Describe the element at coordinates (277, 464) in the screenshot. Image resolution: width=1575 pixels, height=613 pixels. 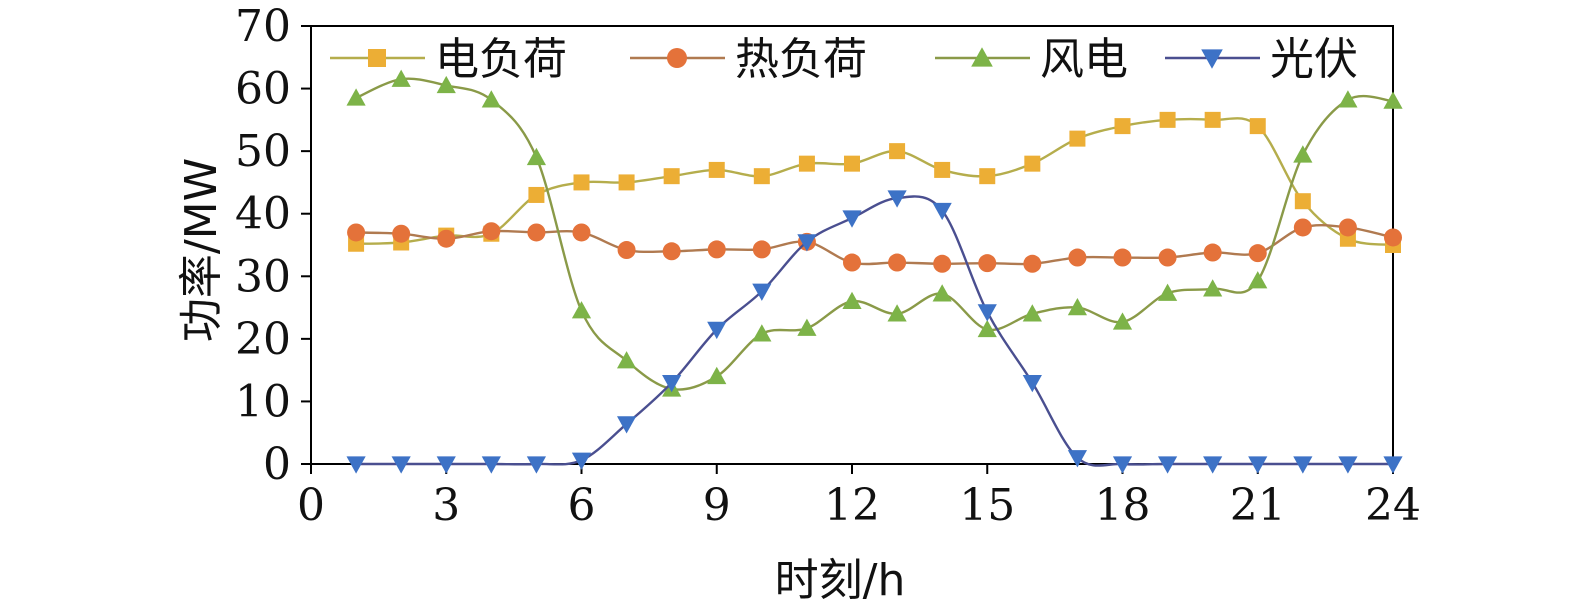
I see `y-tick-label: 0` at that location.